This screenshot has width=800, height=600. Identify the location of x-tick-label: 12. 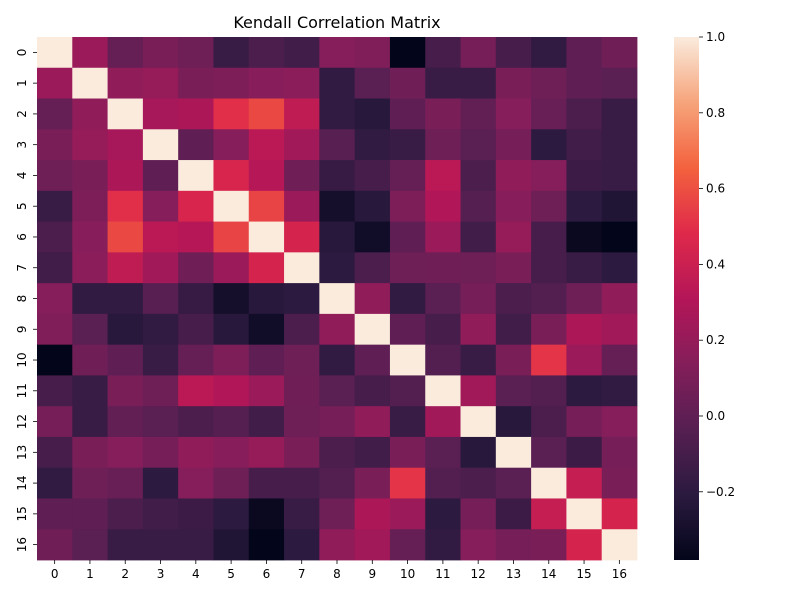
(478, 574).